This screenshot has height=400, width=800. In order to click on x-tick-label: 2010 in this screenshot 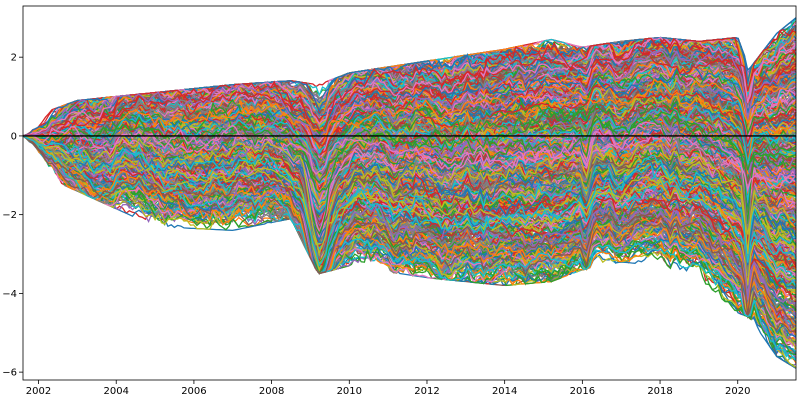, I will do `click(349, 391)`.